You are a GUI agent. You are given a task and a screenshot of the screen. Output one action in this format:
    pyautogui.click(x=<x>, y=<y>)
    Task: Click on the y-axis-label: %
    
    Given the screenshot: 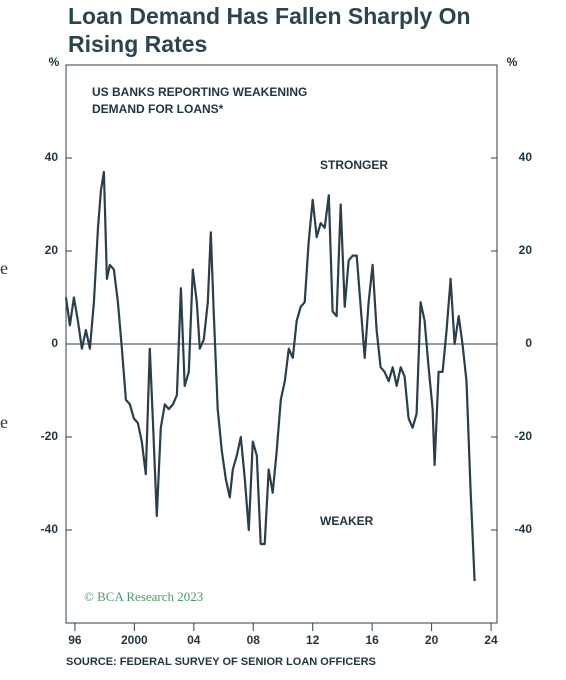 What is the action you would take?
    pyautogui.click(x=54, y=62)
    